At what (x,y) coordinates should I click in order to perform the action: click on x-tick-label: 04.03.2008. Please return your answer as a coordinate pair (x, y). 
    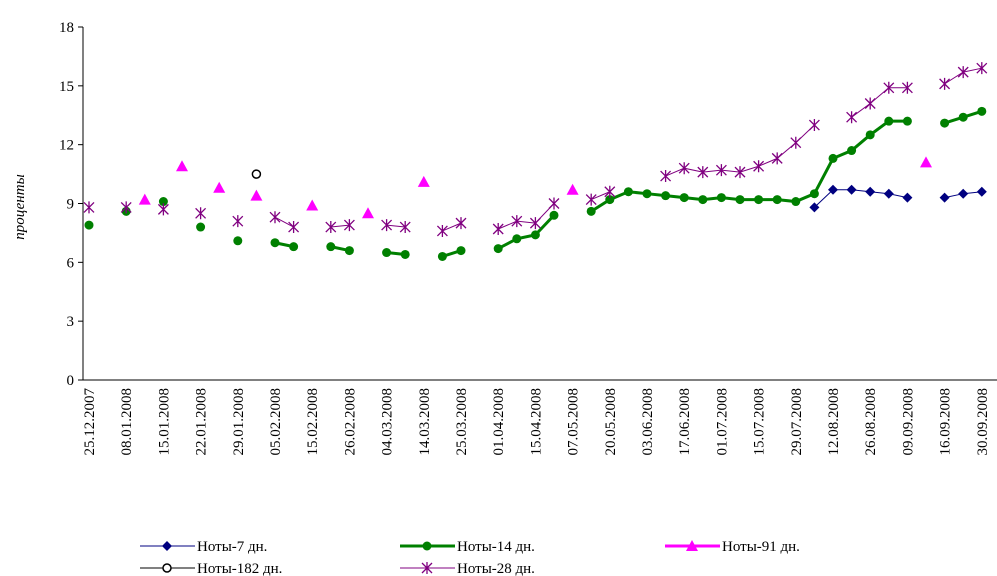
    Looking at the image, I should click on (388, 422).